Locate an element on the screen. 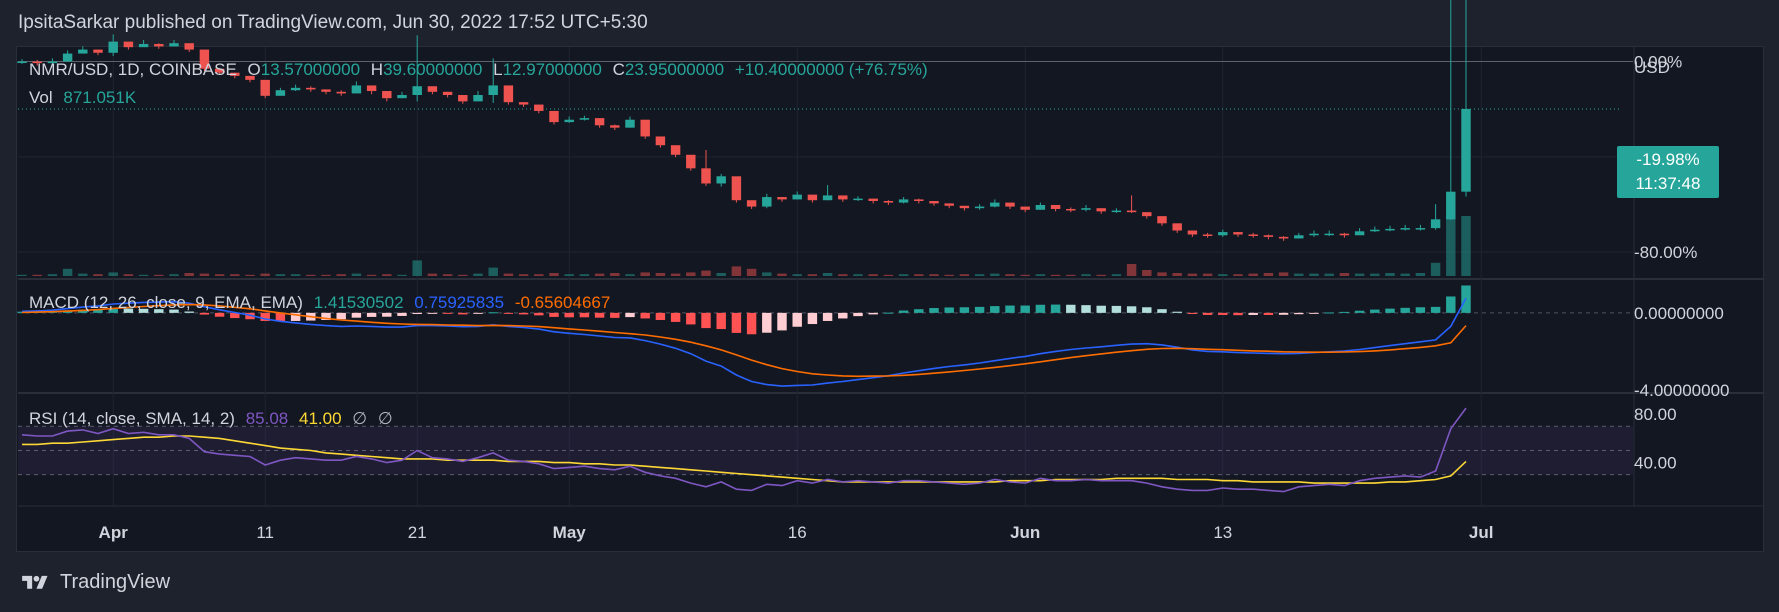 The height and width of the screenshot is (612, 1779). rsi-ma-value: 41.00 is located at coordinates (320, 418).